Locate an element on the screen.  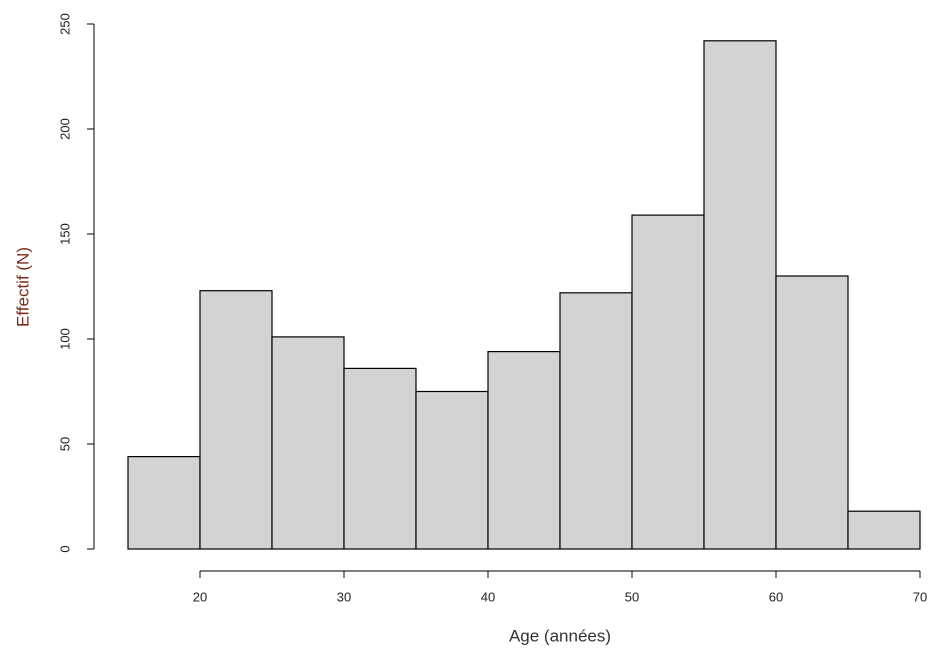
y-tick-label: 250 is located at coordinates (64, 24).